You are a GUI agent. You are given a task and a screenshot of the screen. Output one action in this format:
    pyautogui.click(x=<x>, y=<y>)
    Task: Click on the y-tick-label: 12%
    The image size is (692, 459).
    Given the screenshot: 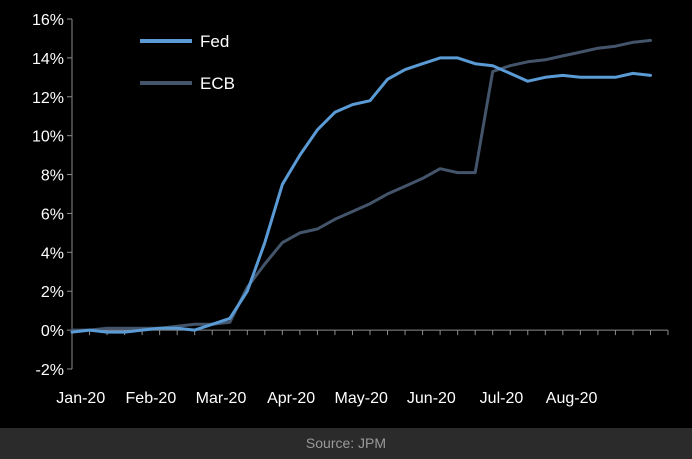 What is the action you would take?
    pyautogui.click(x=48, y=98)
    